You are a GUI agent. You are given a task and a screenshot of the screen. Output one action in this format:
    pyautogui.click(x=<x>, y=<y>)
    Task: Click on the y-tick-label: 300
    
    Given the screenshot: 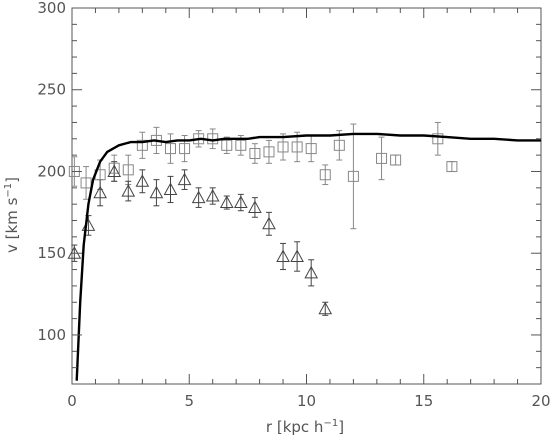 What is the action you would take?
    pyautogui.click(x=51, y=8)
    